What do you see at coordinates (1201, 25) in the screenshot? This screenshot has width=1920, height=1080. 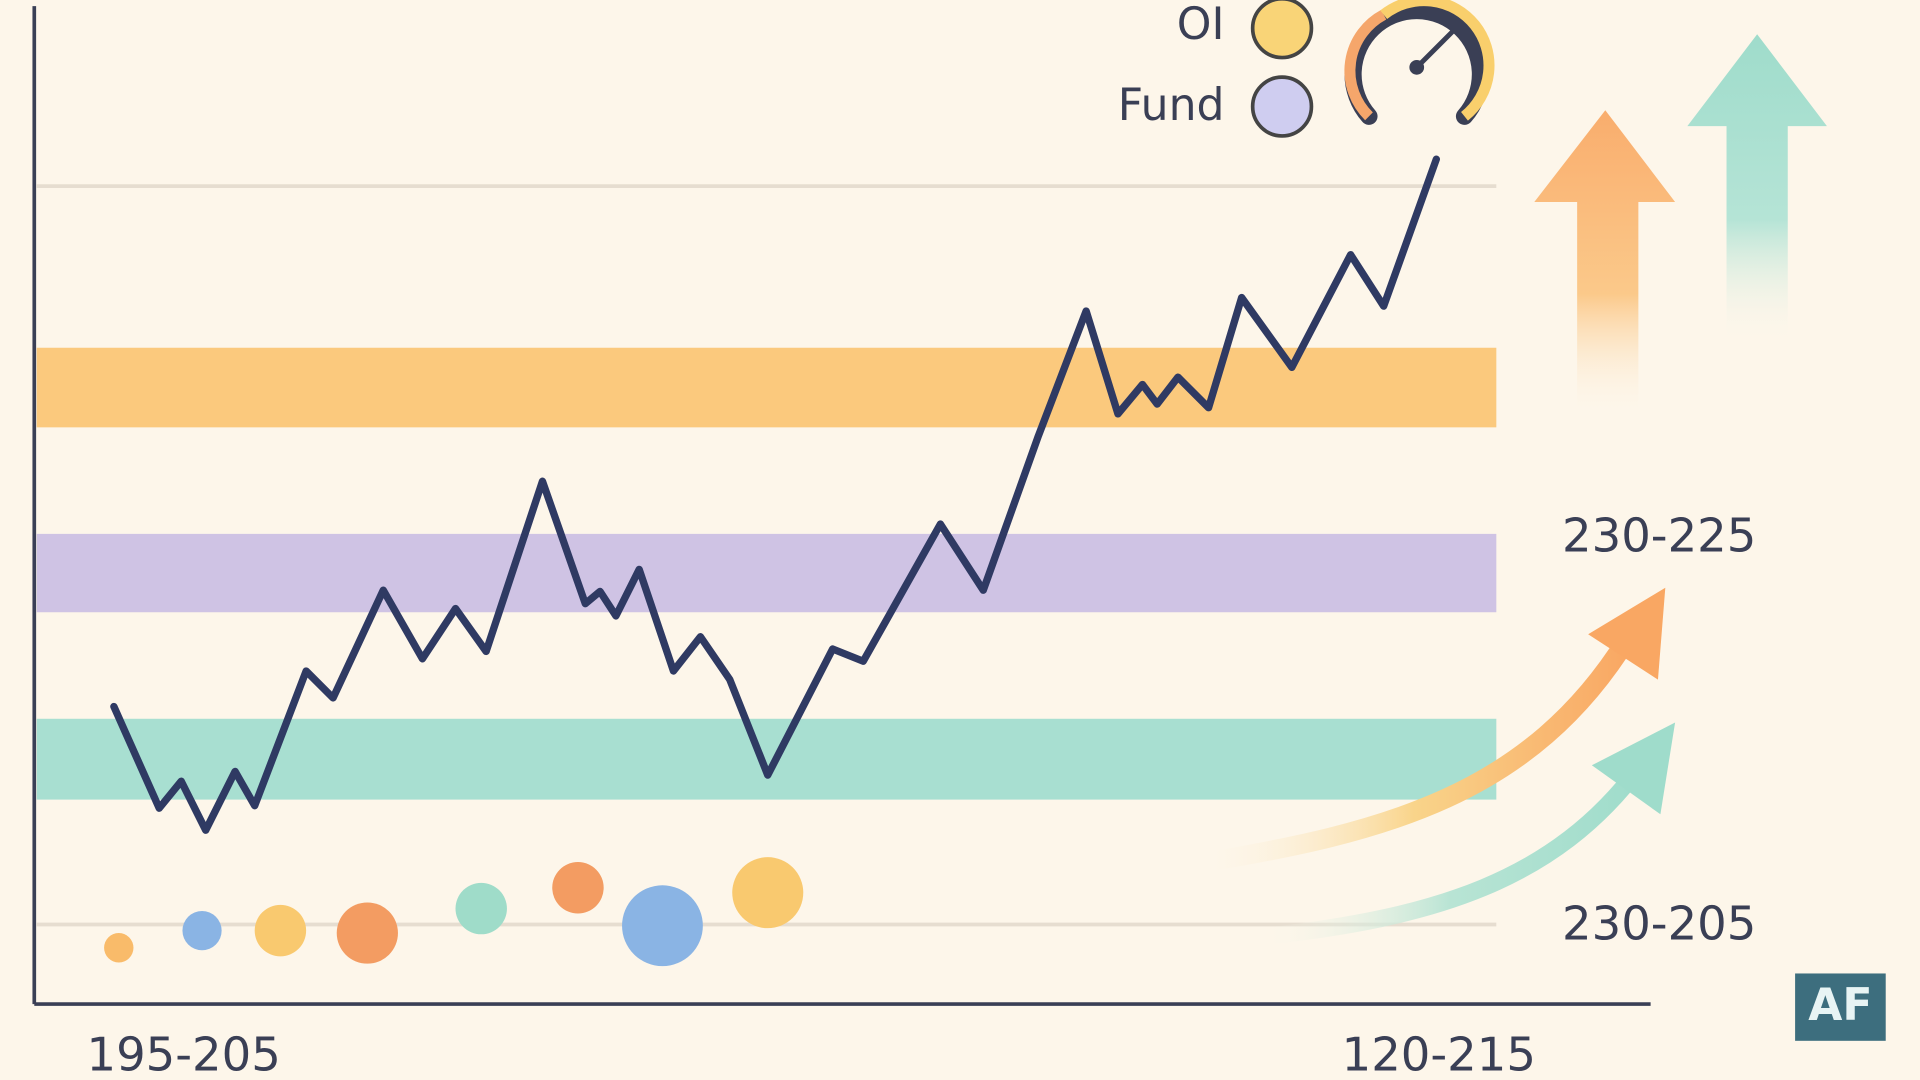 I see `legend-label: OI` at bounding box center [1201, 25].